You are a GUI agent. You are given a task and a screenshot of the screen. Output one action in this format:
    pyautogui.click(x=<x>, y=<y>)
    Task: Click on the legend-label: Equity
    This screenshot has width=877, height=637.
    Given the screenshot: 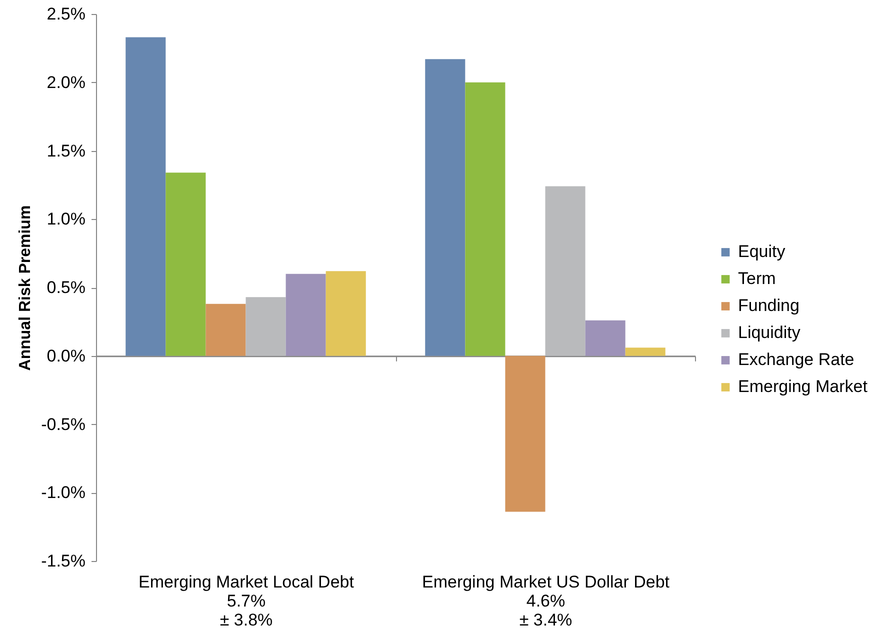 What is the action you would take?
    pyautogui.click(x=762, y=252)
    